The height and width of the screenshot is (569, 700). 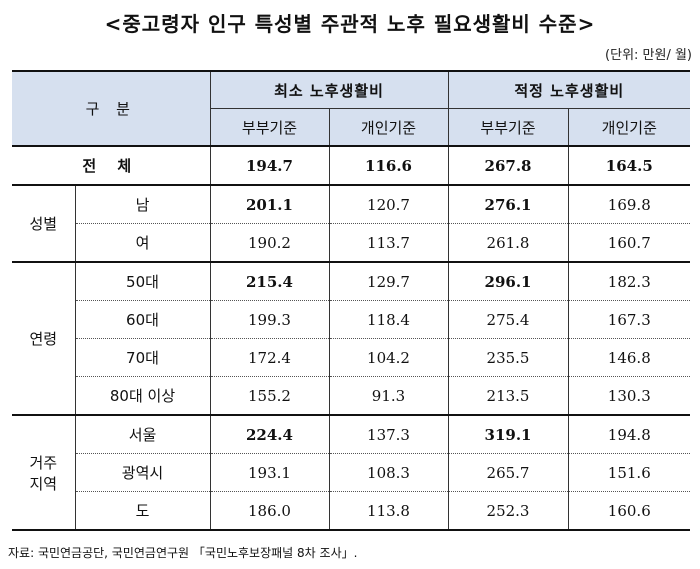 I want to click on cell-value: 265.7, so click(x=508, y=472).